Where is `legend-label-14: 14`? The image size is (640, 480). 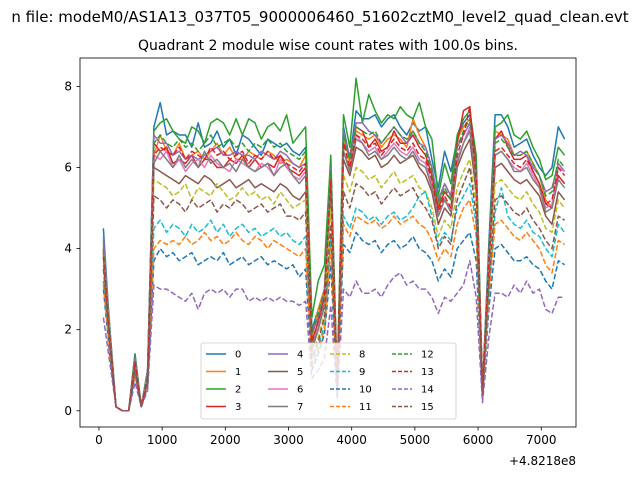 legend-label-14: 14 is located at coordinates (427, 390).